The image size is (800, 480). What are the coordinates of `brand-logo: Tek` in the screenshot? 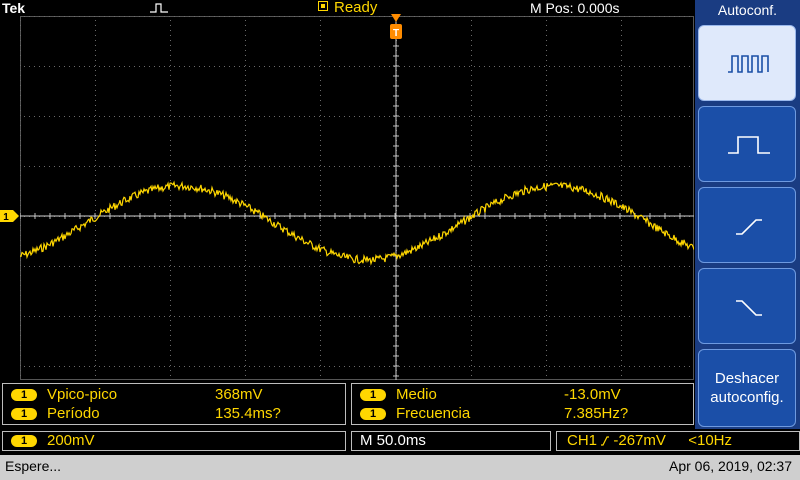 It's located at (14, 8).